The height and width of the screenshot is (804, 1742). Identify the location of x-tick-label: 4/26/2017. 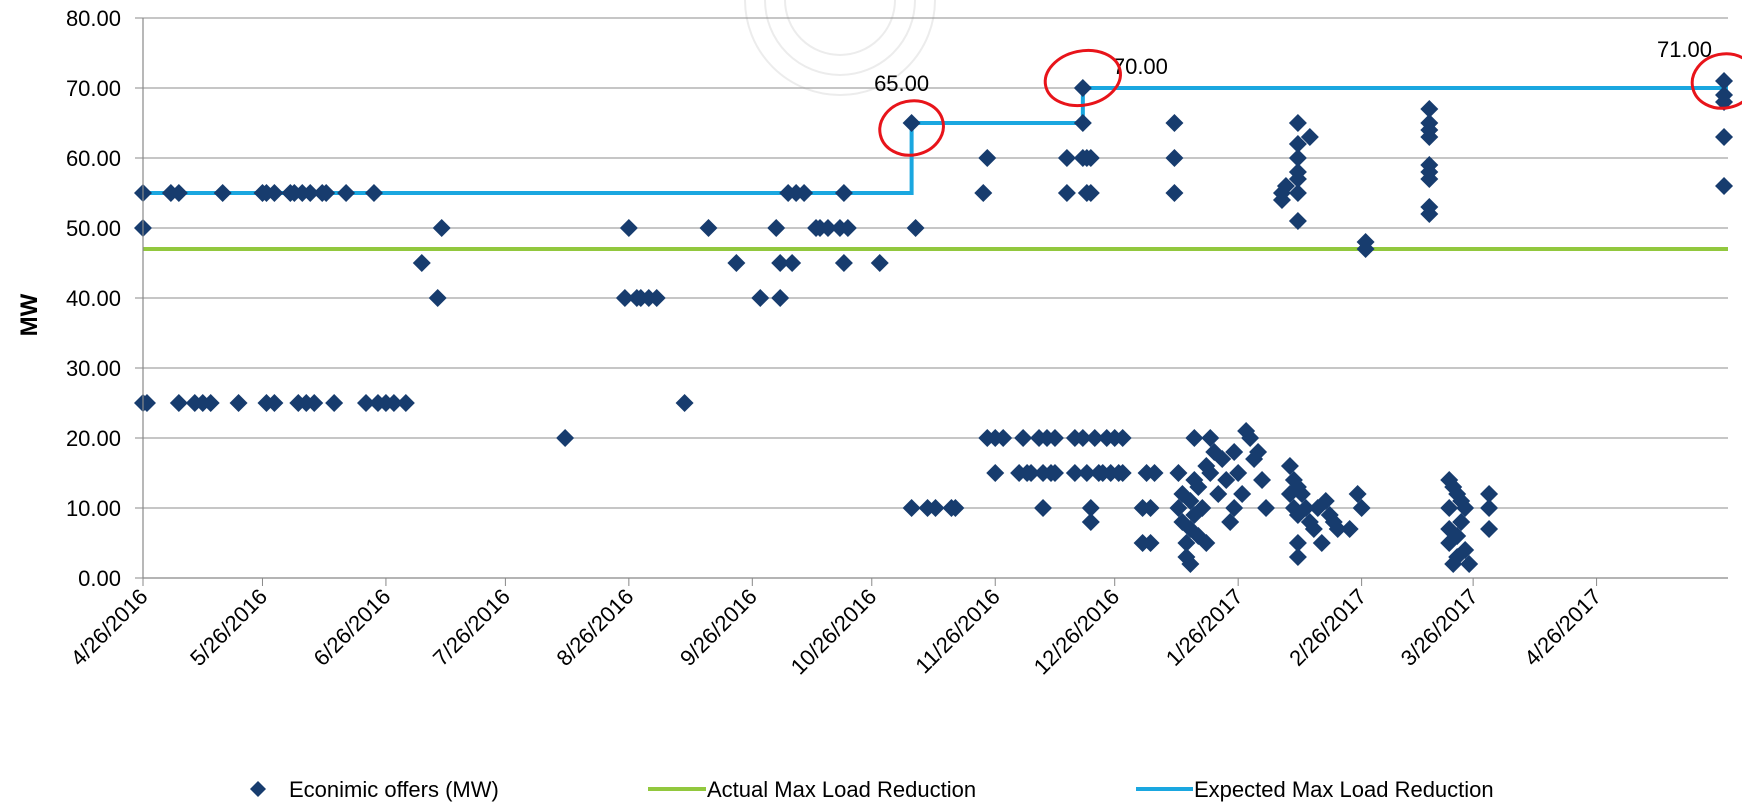
(1562, 627).